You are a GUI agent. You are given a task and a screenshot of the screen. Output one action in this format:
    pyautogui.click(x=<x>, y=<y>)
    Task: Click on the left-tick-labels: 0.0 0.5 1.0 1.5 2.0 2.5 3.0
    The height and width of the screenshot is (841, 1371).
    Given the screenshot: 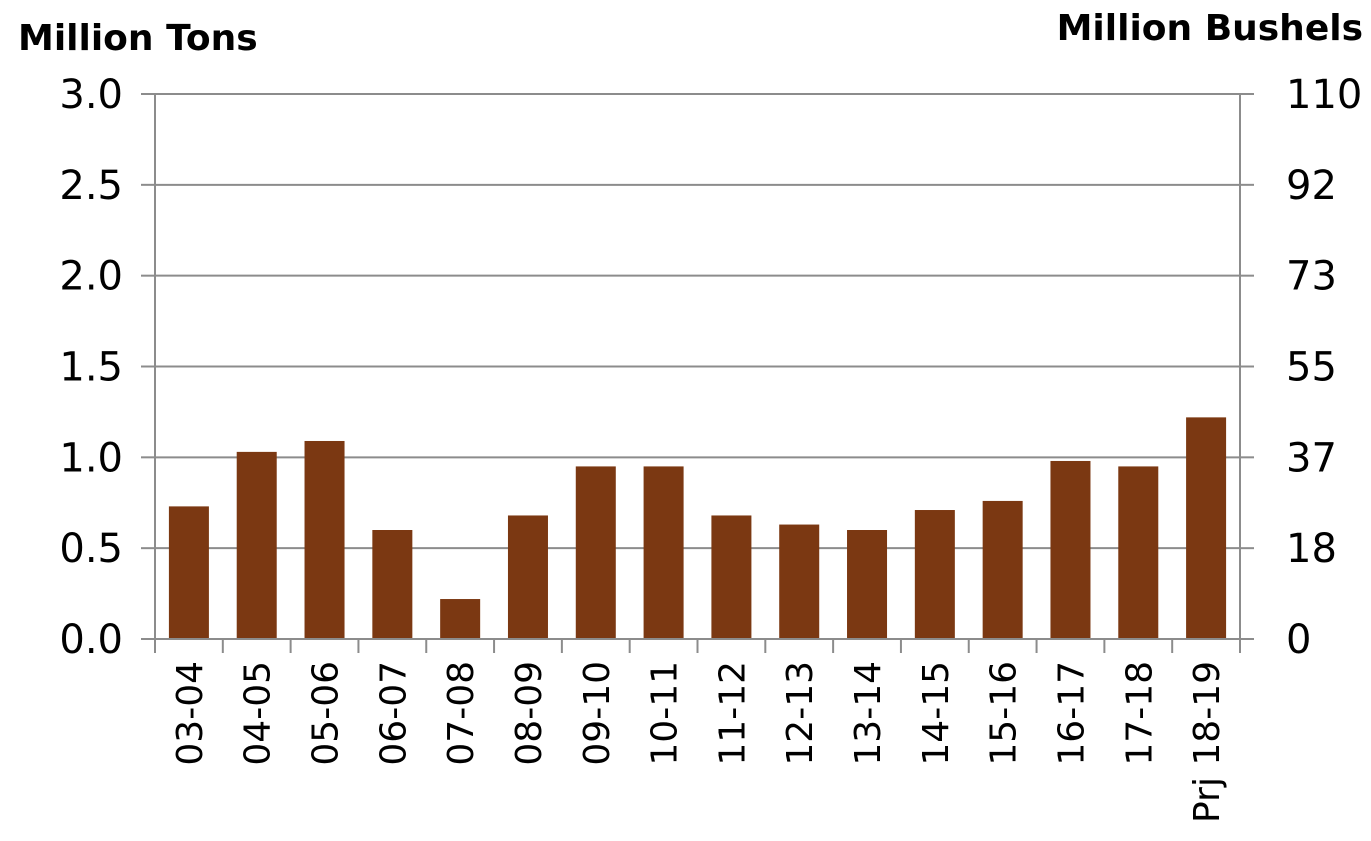 What is the action you would take?
    pyautogui.click(x=91, y=367)
    